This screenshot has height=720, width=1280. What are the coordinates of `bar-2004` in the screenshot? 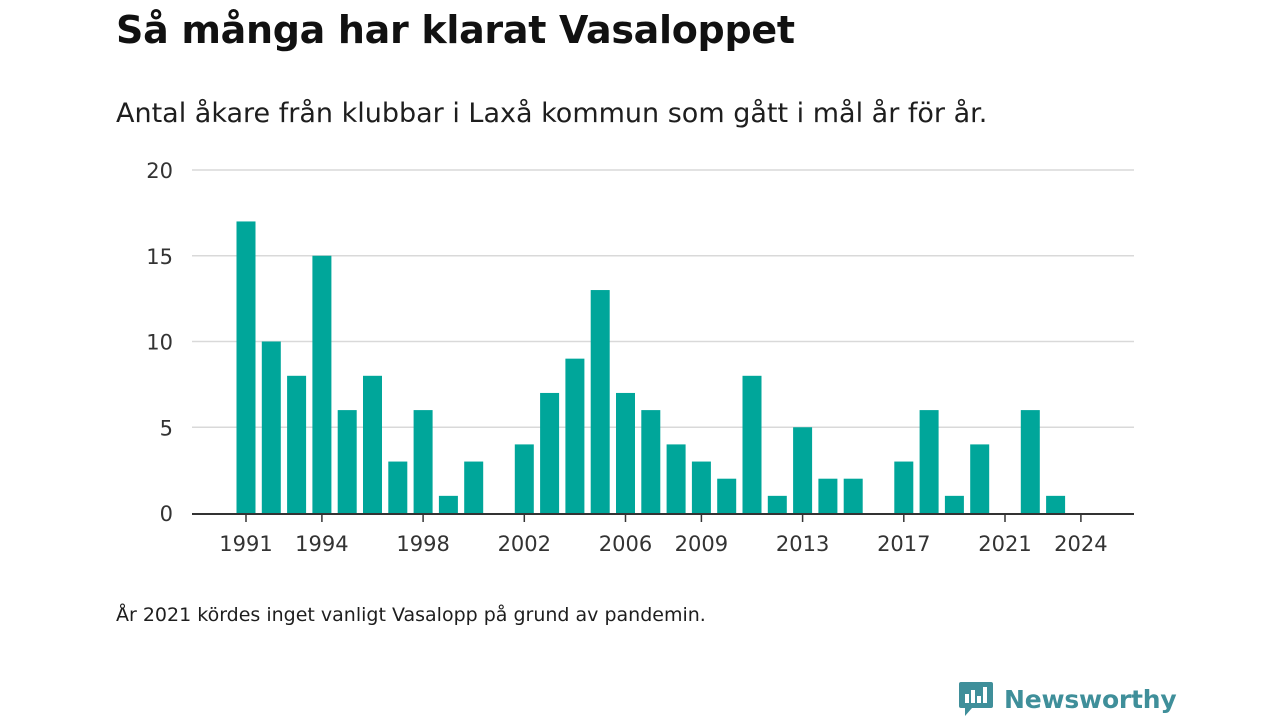 It's located at (575, 435).